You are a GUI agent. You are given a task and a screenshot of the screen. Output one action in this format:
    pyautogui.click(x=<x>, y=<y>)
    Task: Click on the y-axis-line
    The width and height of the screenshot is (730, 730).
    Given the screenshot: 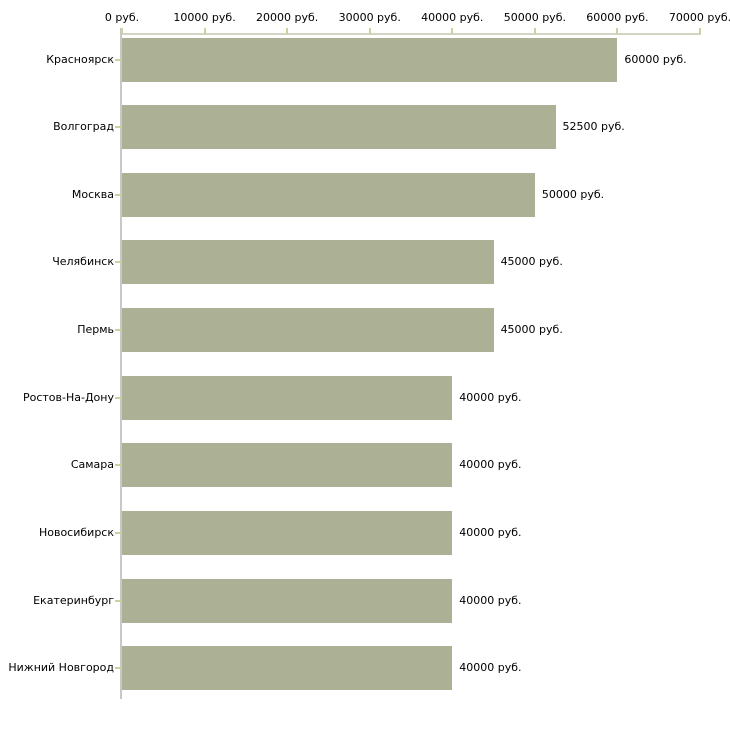 What is the action you would take?
    pyautogui.click(x=121, y=363)
    